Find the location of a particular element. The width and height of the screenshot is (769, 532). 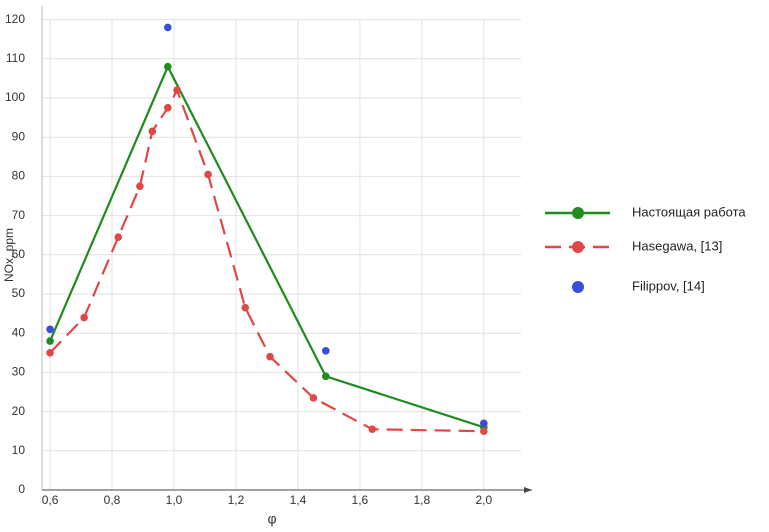

x-tick-label: 1,6 is located at coordinates (360, 500).